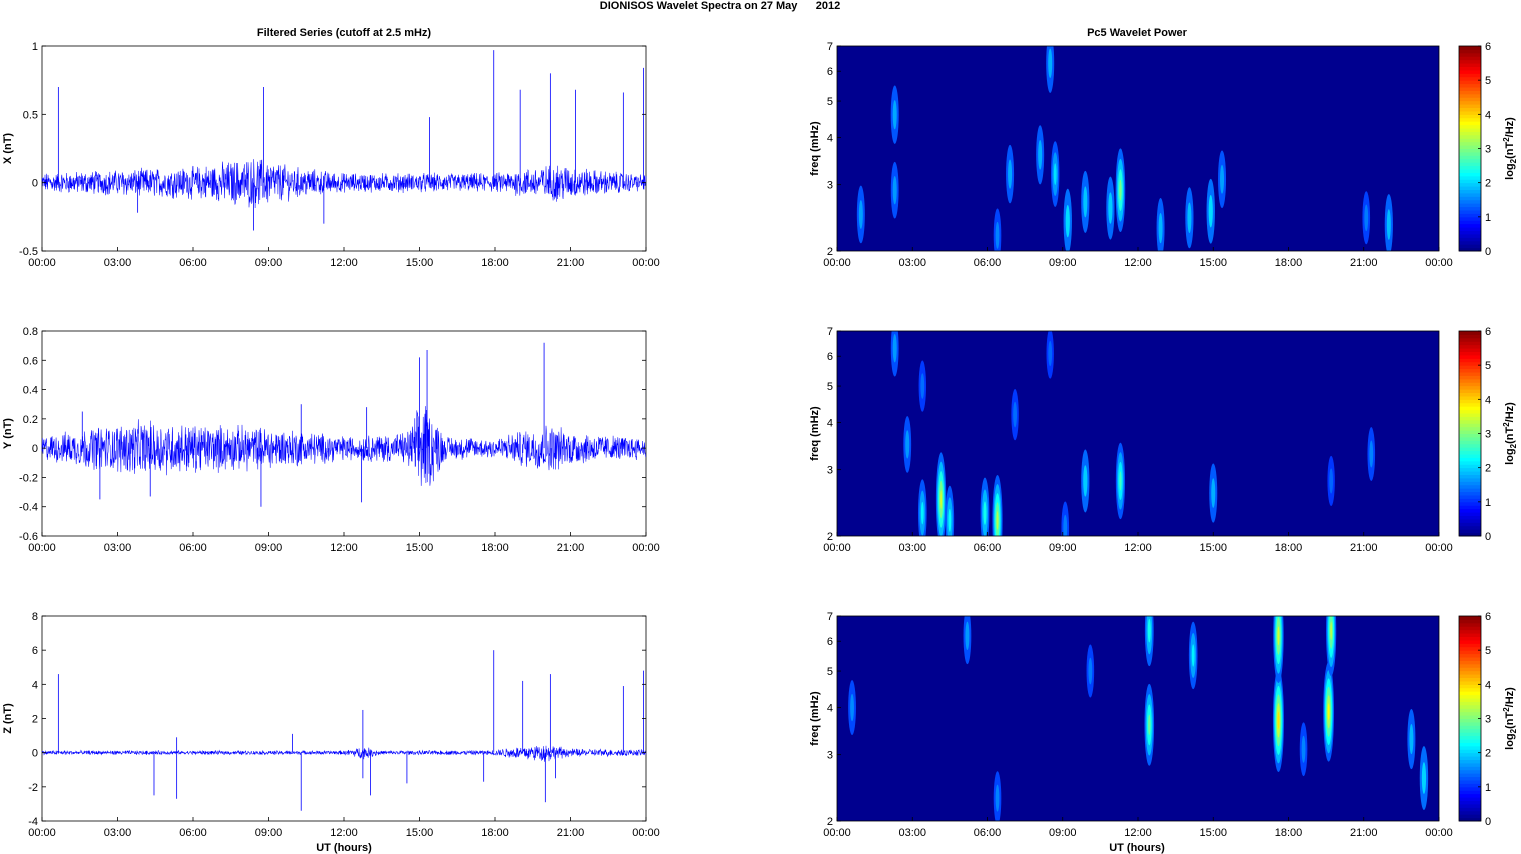 The width and height of the screenshot is (1521, 854). What do you see at coordinates (118, 263) in the screenshot?
I see `ts-x-xtick-1: 03:00` at bounding box center [118, 263].